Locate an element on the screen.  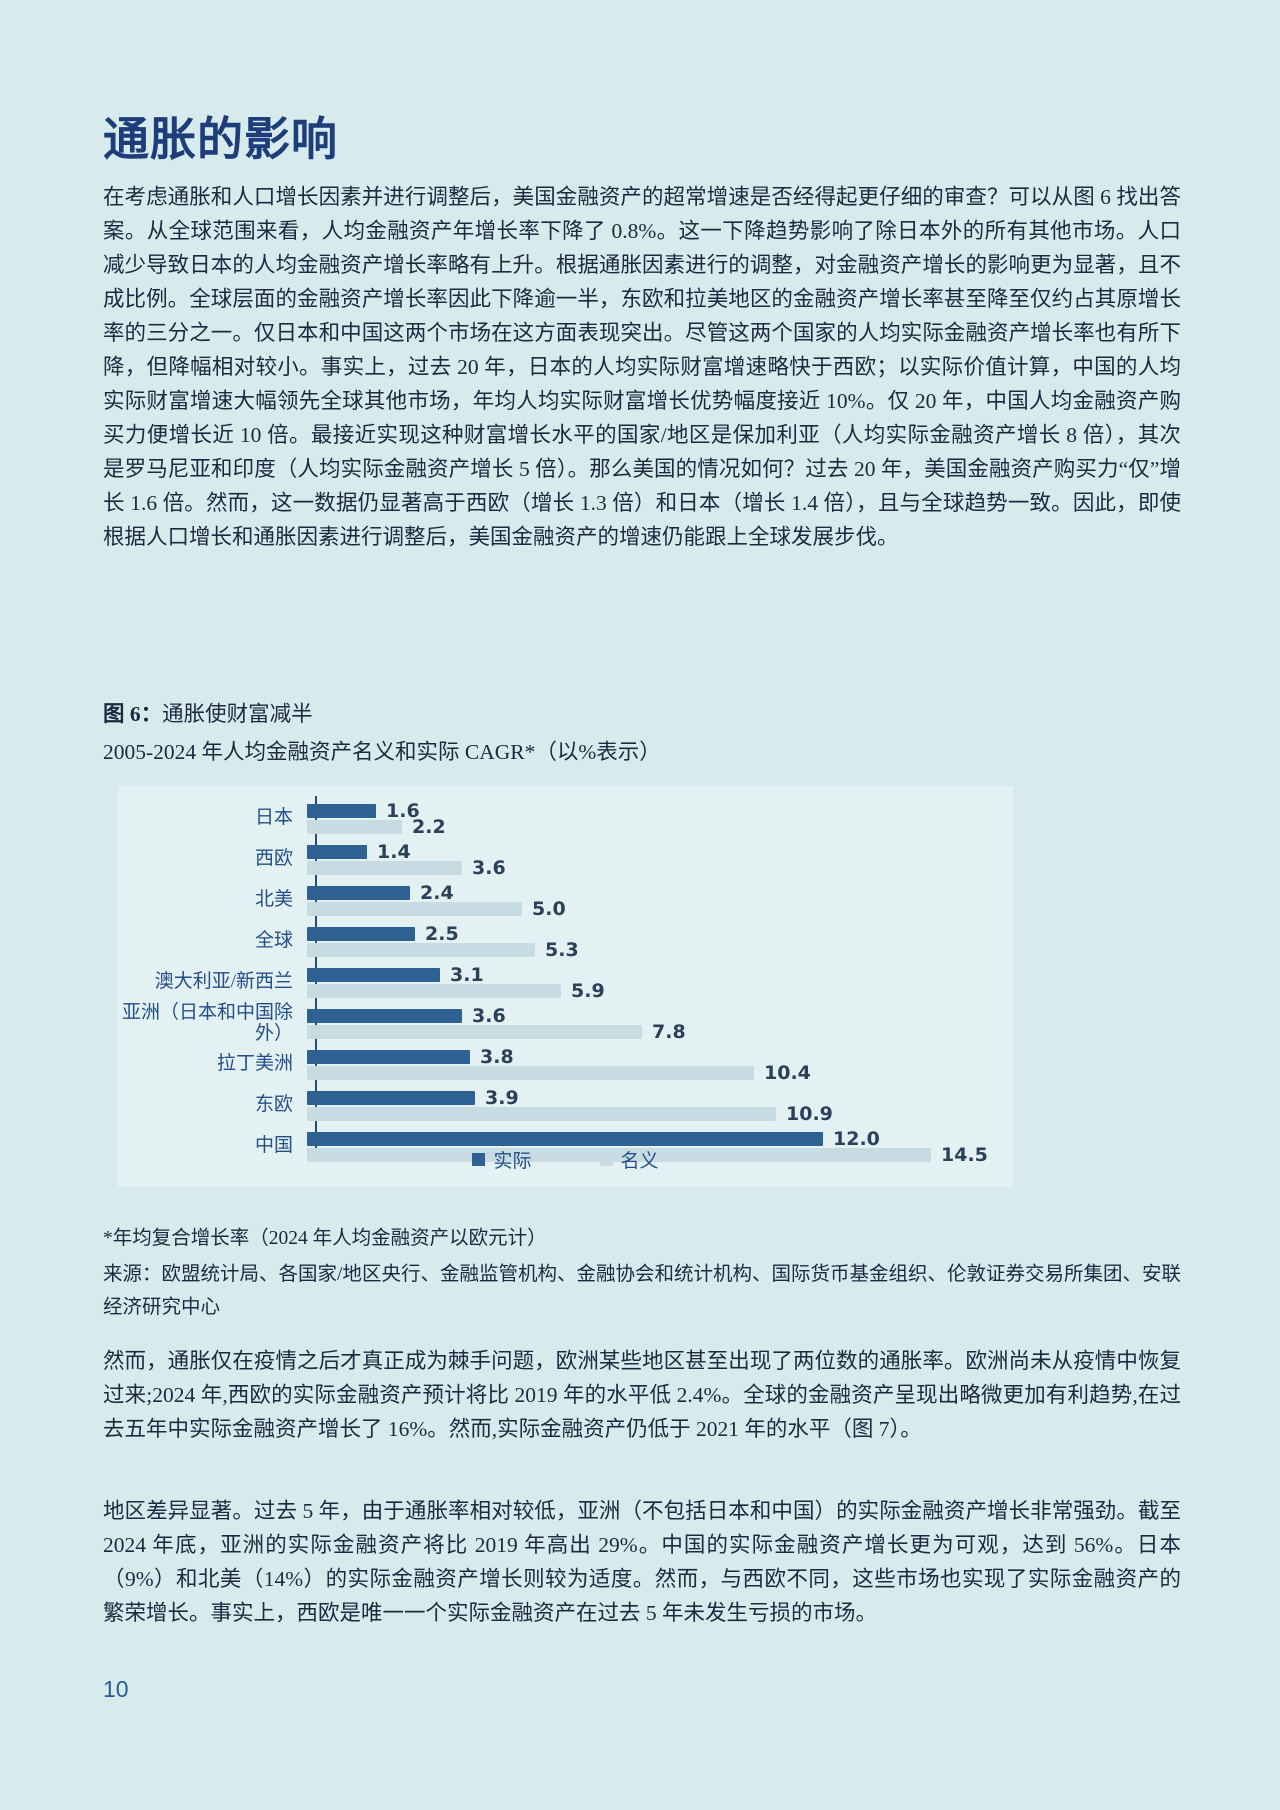
legend-item-real: 实际 is located at coordinates (502, 1159).